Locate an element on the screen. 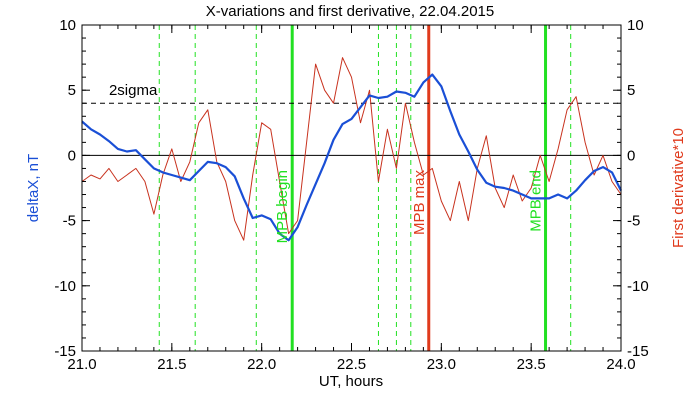  y-right-tick-label-4: -10 is located at coordinates (638, 286).